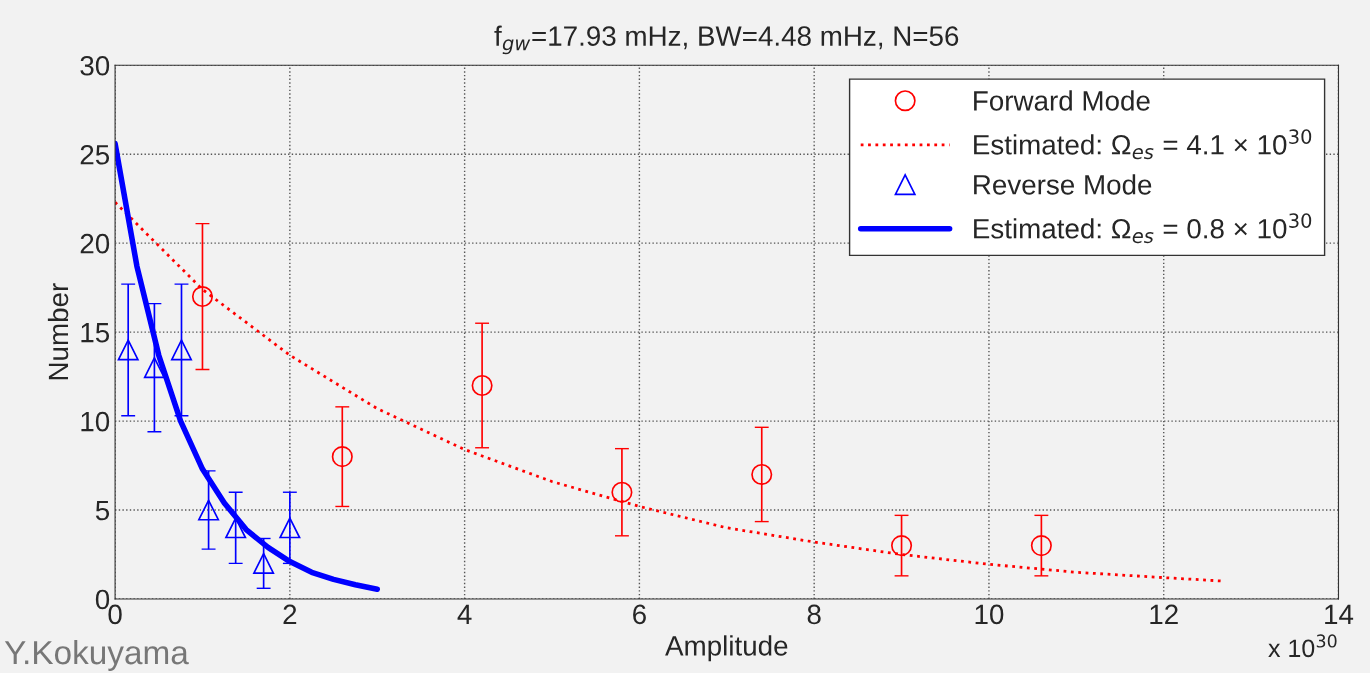 The height and width of the screenshot is (673, 1370). What do you see at coordinates (814, 614) in the screenshot?
I see `x-tick-label: 8` at bounding box center [814, 614].